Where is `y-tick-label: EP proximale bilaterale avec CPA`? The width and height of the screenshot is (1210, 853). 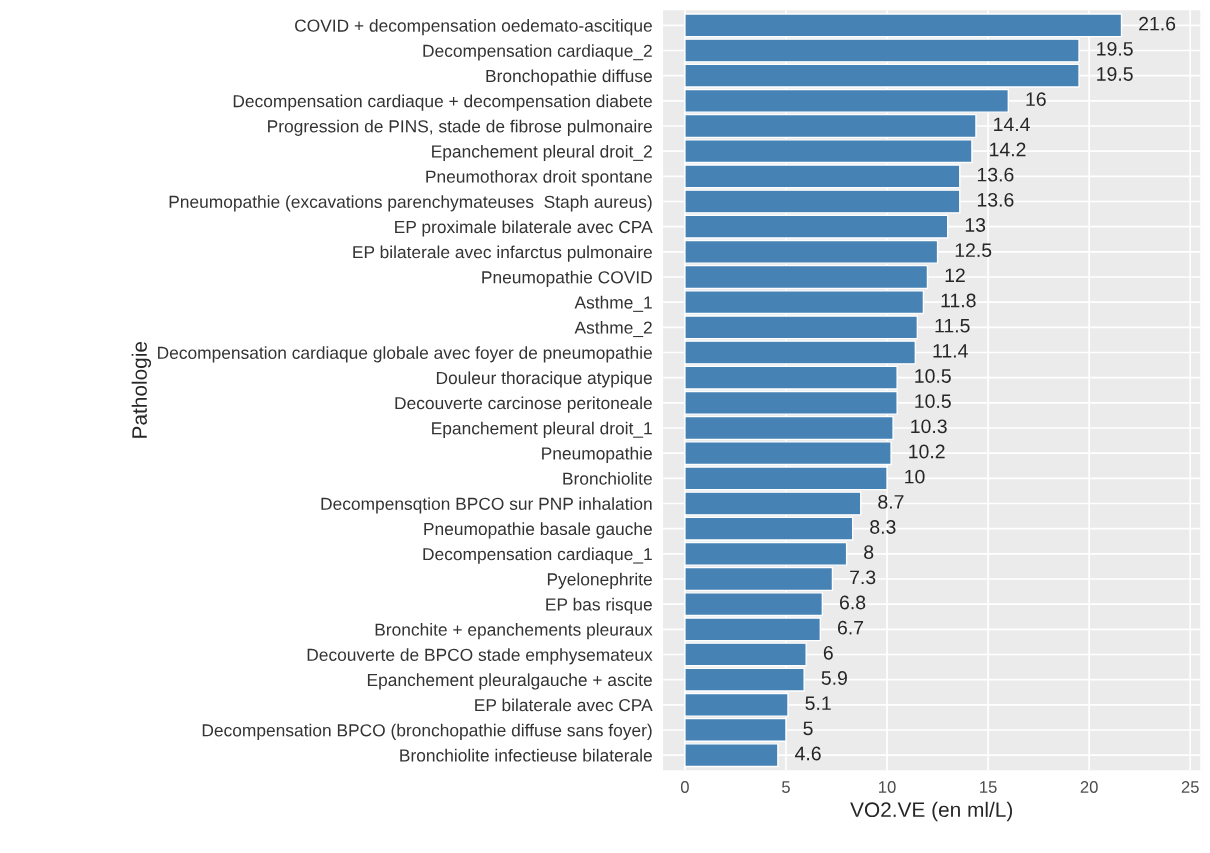 y-tick-label: EP proximale bilaterale avec CPA is located at coordinates (524, 228).